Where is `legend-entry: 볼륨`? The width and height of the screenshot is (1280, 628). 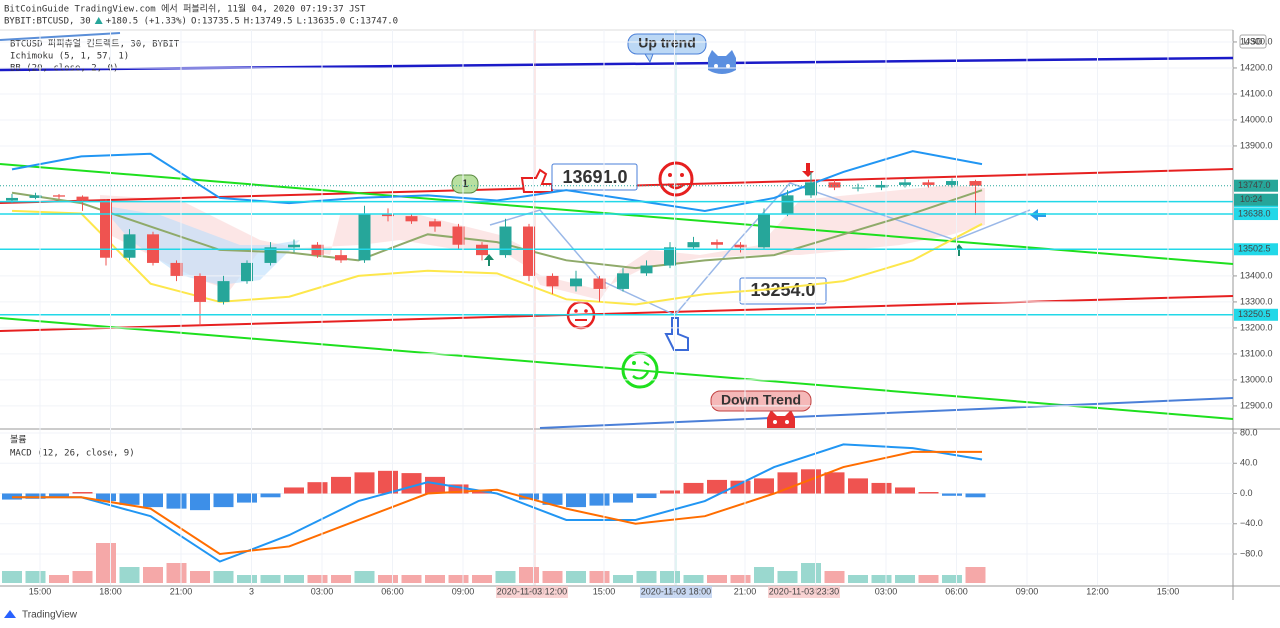
legend-entry: 볼륨 is located at coordinates (18, 440).